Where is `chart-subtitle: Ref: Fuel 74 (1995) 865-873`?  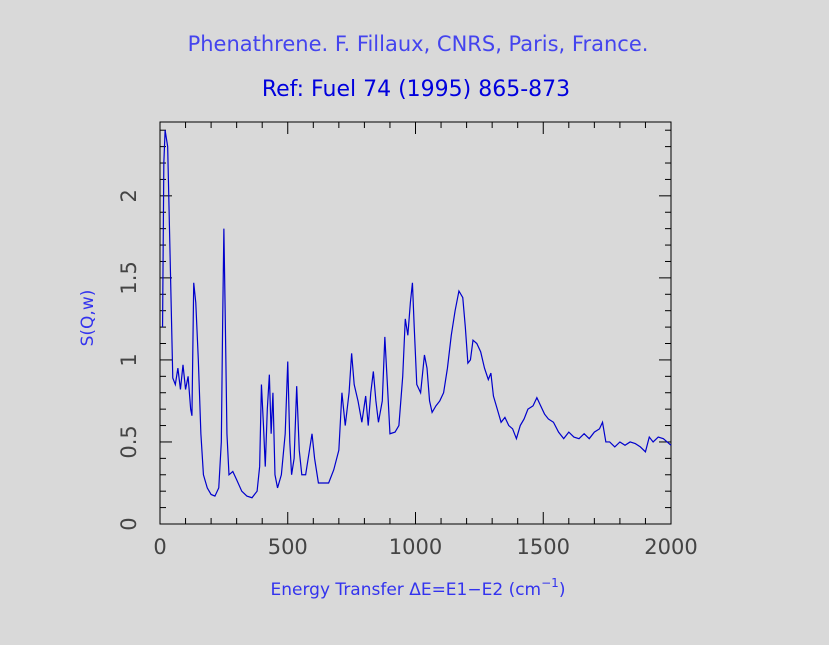
chart-subtitle: Ref: Fuel 74 (1995) 865-873 is located at coordinates (416, 89).